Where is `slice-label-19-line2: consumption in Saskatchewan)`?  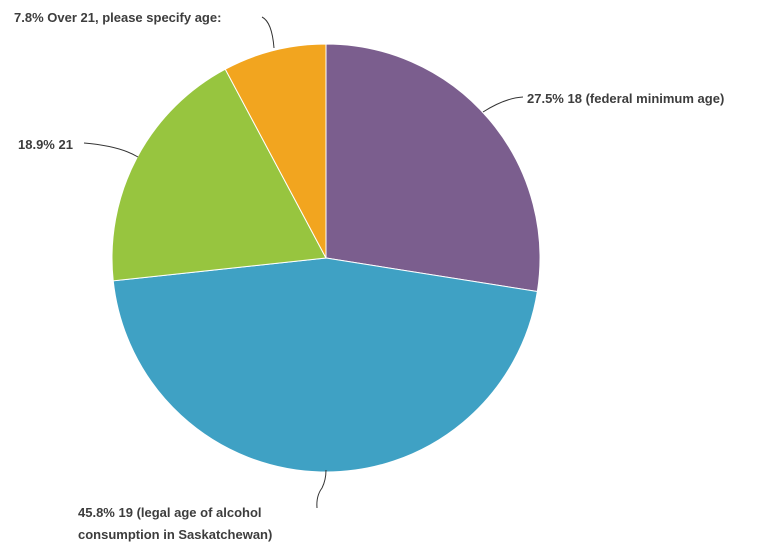
slice-label-19-line2: consumption in Saskatchewan) is located at coordinates (175, 534).